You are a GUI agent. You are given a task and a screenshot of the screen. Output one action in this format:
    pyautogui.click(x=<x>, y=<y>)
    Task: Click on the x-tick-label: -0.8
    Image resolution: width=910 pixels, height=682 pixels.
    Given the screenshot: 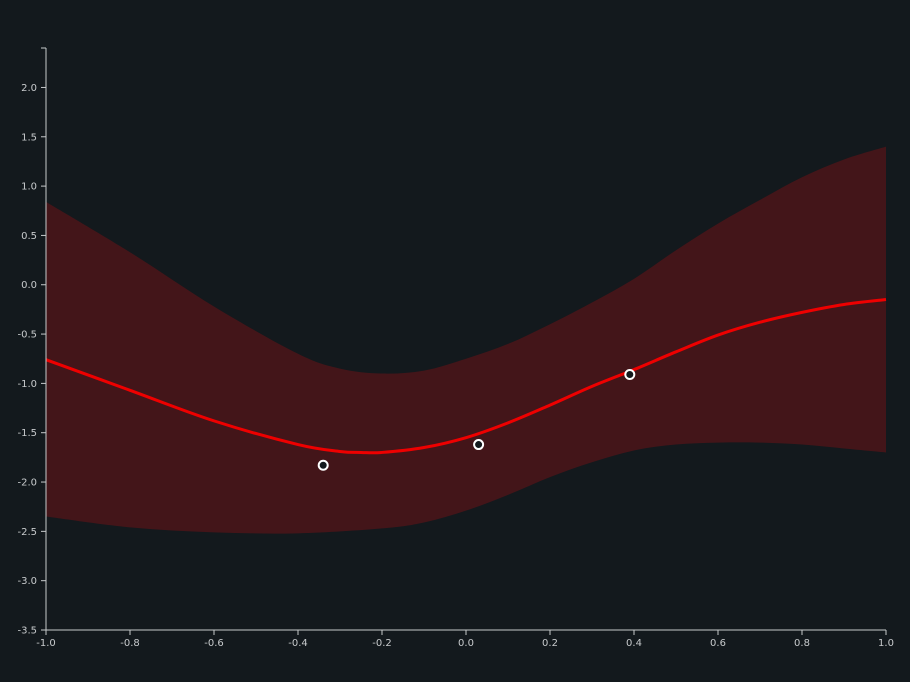 What is the action you would take?
    pyautogui.click(x=130, y=643)
    